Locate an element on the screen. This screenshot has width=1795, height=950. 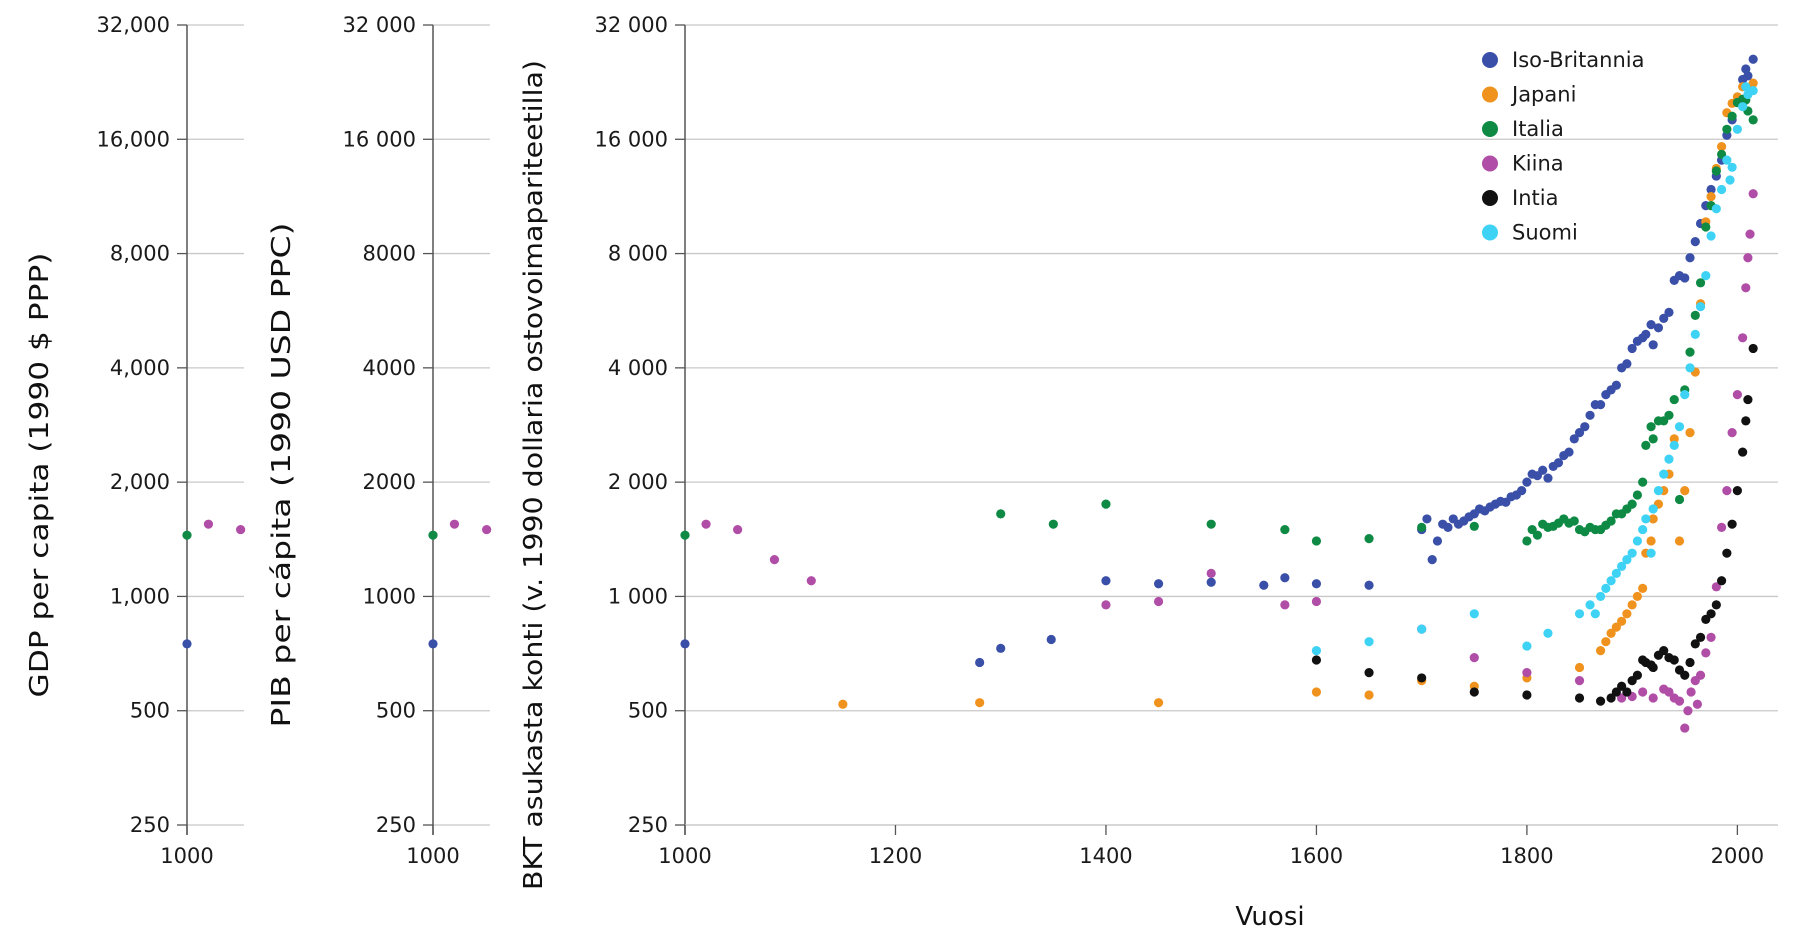
y-tick-label: 8,000 is located at coordinates (140, 254).